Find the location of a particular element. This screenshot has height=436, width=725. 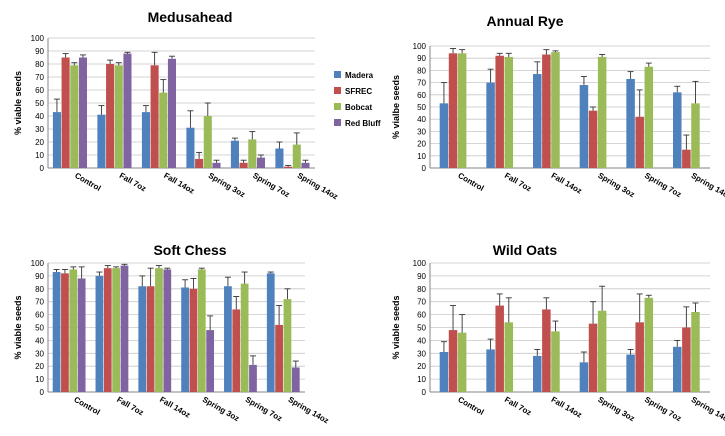

legend-label: SFREC is located at coordinates (358, 91).